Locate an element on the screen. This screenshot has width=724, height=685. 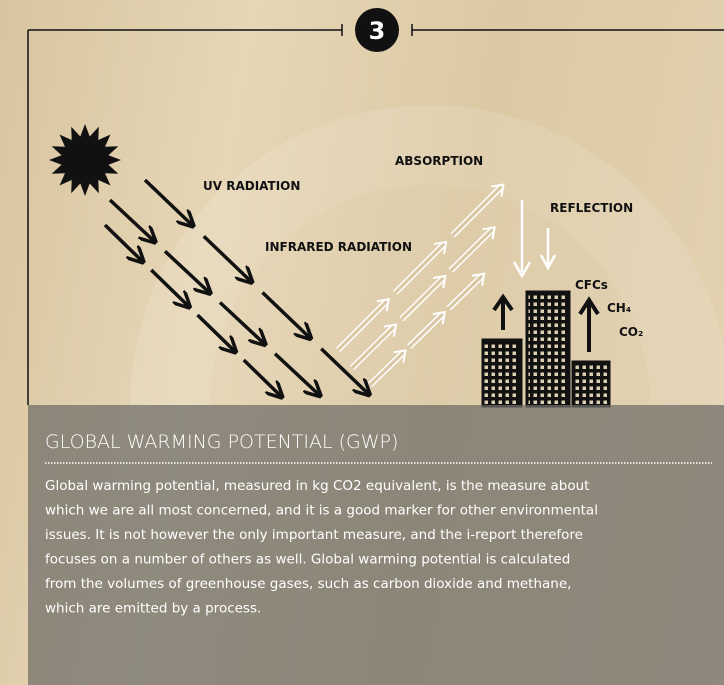
step-number: 3 is located at coordinates (377, 31).